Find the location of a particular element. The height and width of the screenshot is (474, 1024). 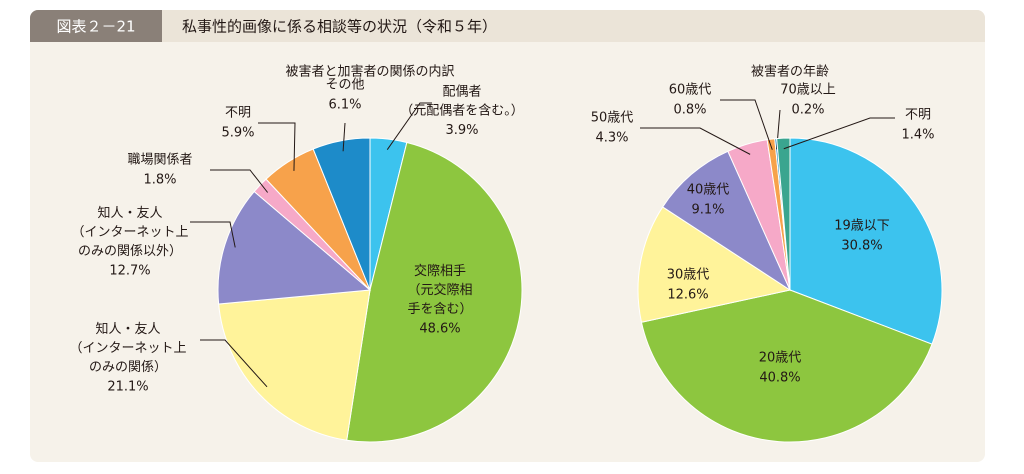

slice-label: 職場関係者 is located at coordinates (159, 160).